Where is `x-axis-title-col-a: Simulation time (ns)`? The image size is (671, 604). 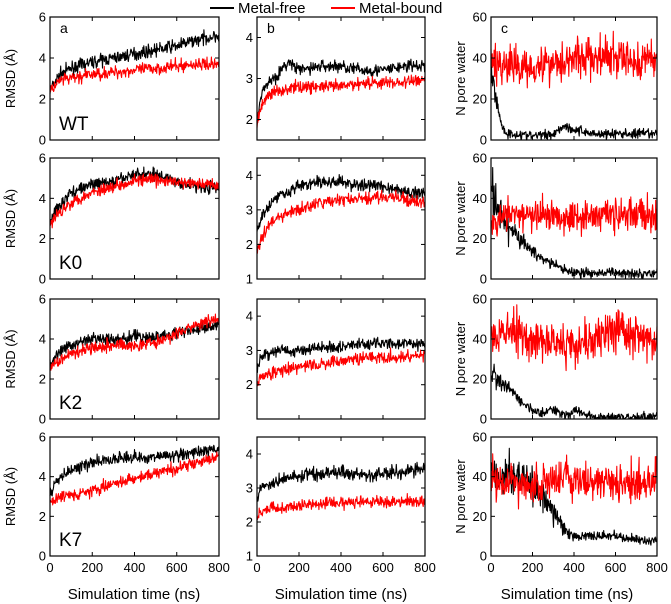
x-axis-title-col-a: Simulation time (ns) is located at coordinates (134, 594).